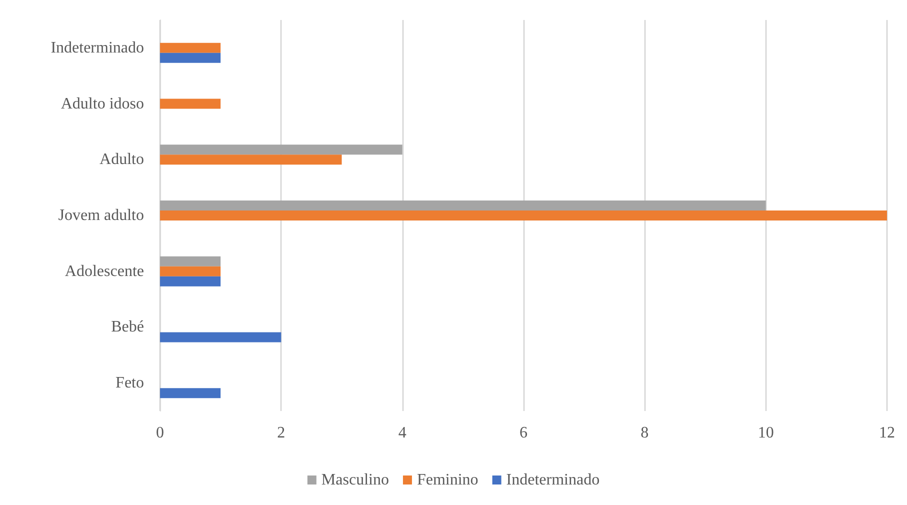  Describe the element at coordinates (402, 433) in the screenshot. I see `x-tick-label: 4` at that location.